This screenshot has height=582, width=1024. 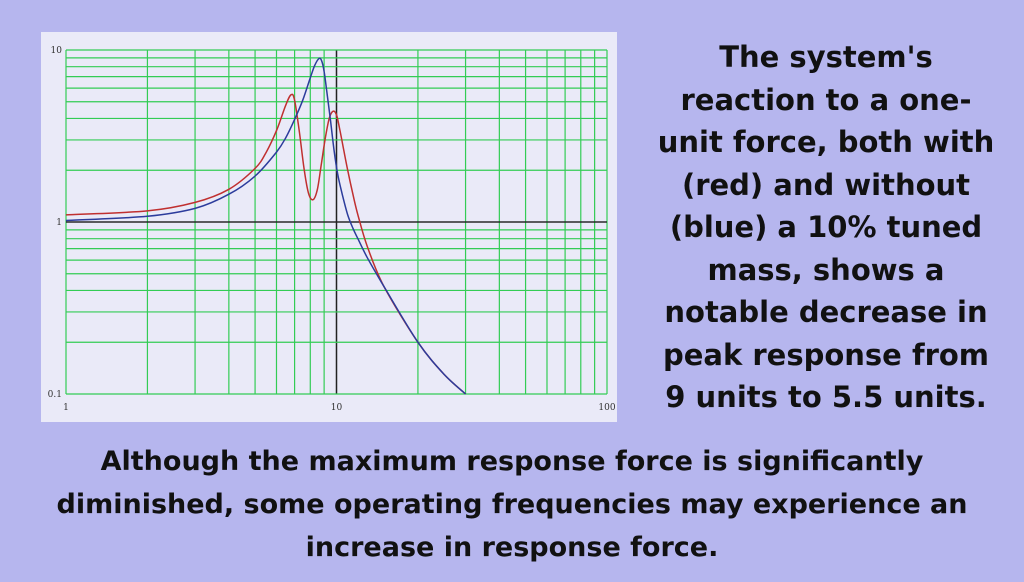 What do you see at coordinates (66, 408) in the screenshot?
I see `x-tick-label: 1` at bounding box center [66, 408].